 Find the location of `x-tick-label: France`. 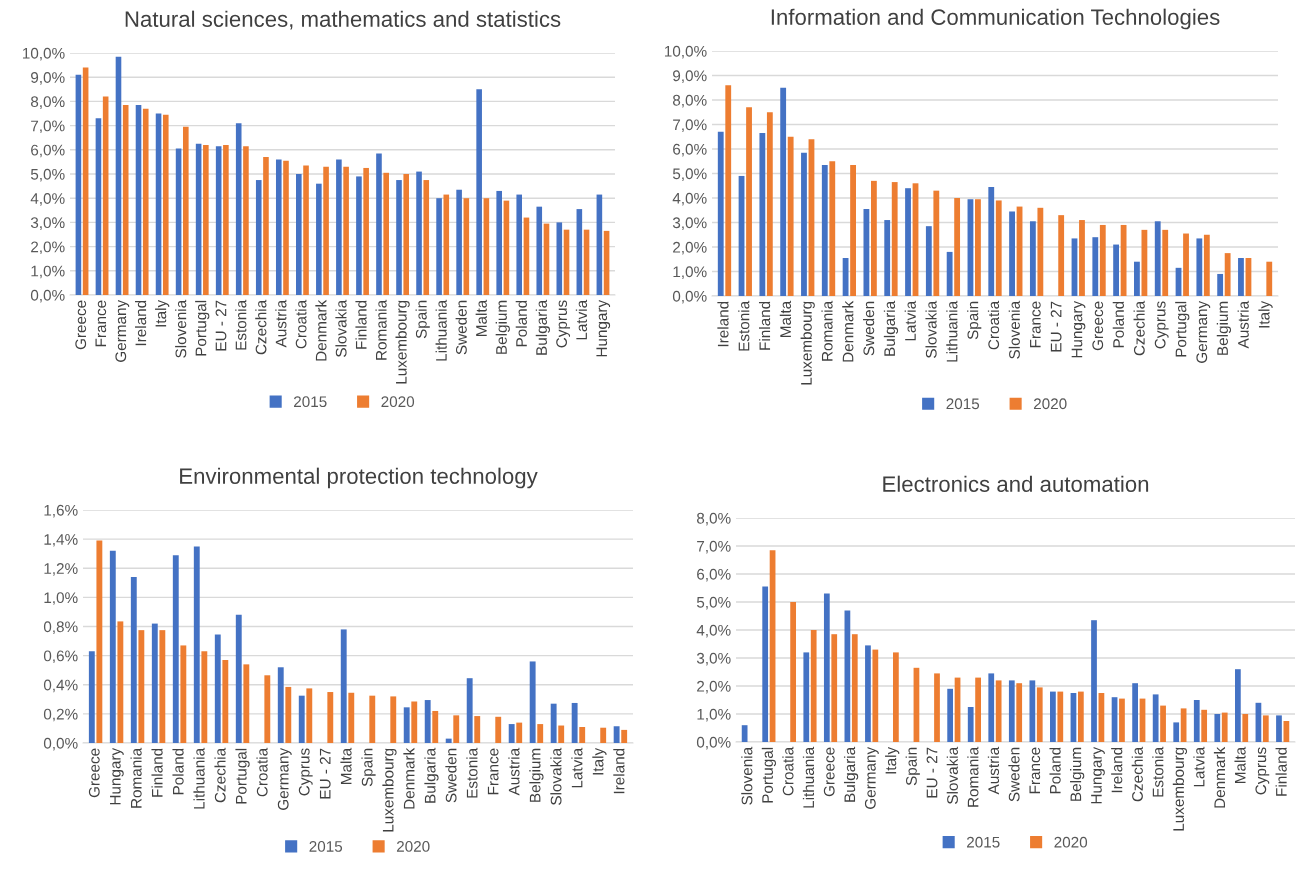

x-tick-label: France is located at coordinates (1035, 770).